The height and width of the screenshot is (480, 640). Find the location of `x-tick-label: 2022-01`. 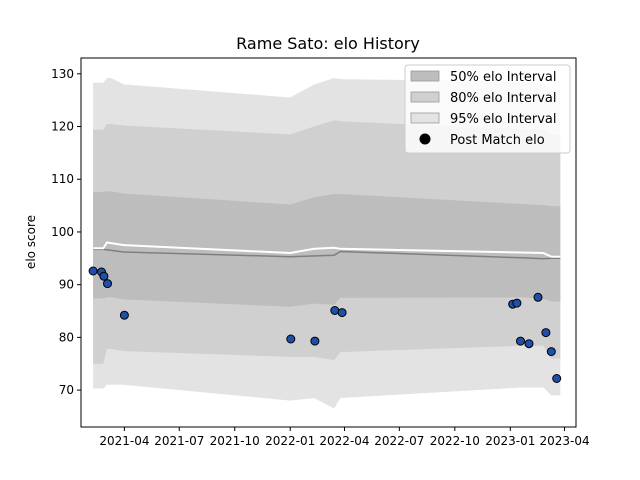

x-tick-label: 2022-01 is located at coordinates (290, 441).